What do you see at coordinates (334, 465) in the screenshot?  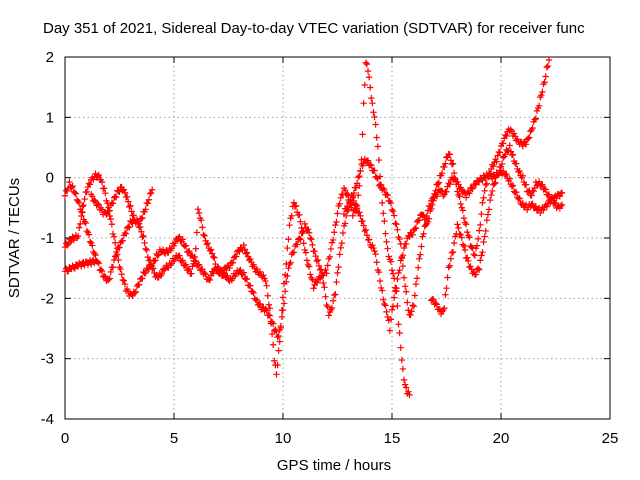 I see `x-axis-label: GPS time / hours` at bounding box center [334, 465].